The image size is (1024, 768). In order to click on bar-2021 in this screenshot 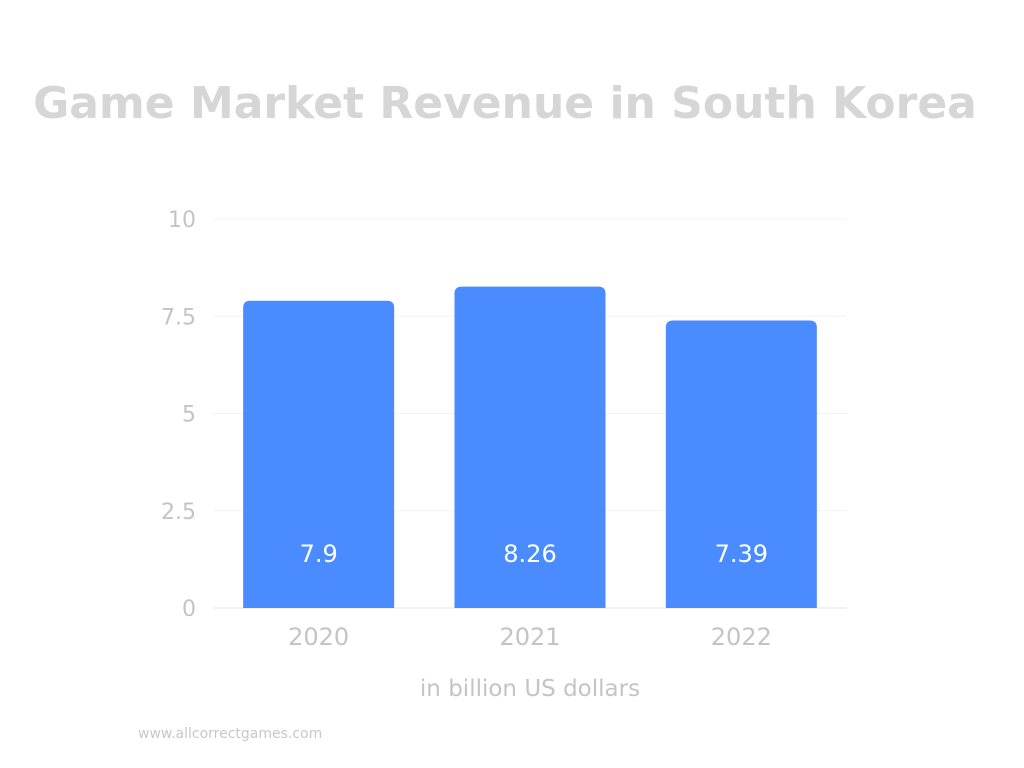, I will do `click(530, 447)`.